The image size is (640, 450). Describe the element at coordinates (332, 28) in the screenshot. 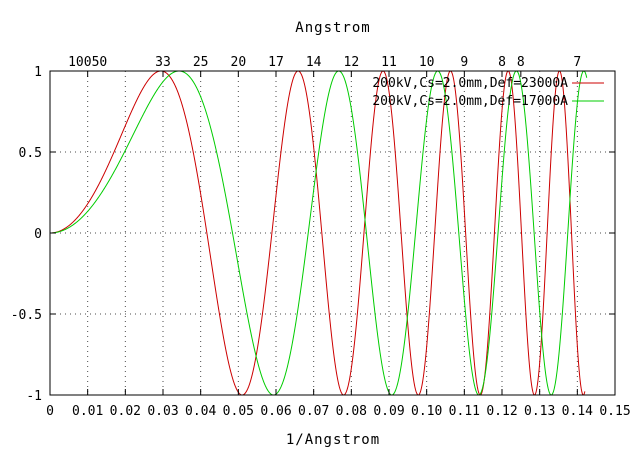

I see `top-axis-label: Angstrom` at that location.